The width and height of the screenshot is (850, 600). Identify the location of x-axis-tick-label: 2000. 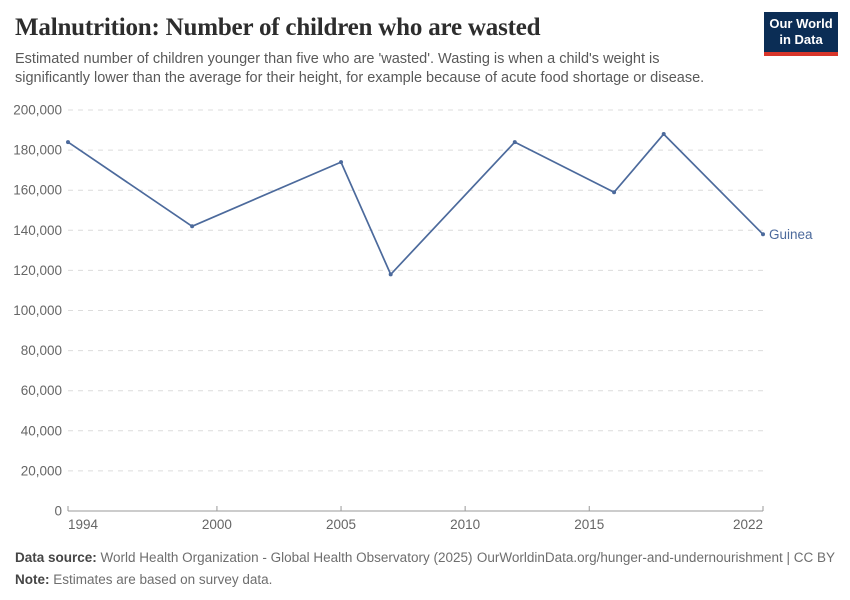
(217, 524).